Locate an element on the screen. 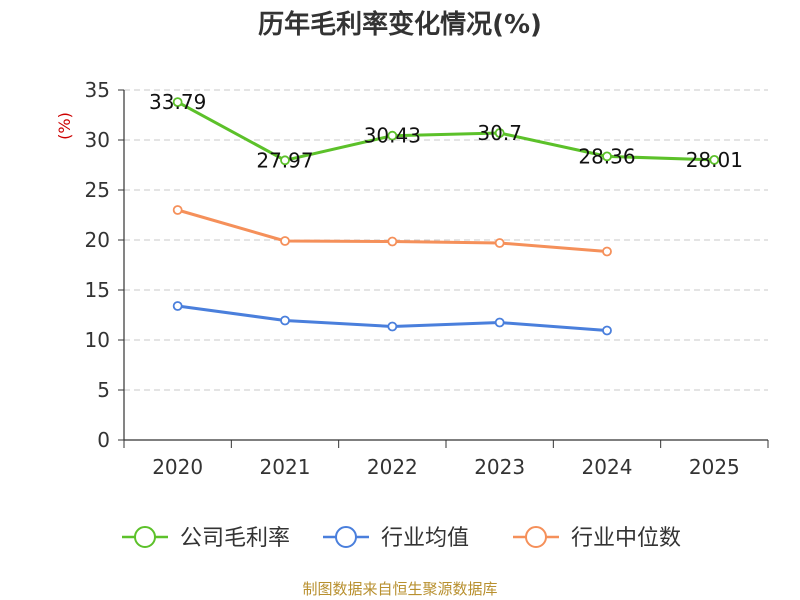 This screenshot has height=600, width=800. y-tick-label: 5 is located at coordinates (103, 390).